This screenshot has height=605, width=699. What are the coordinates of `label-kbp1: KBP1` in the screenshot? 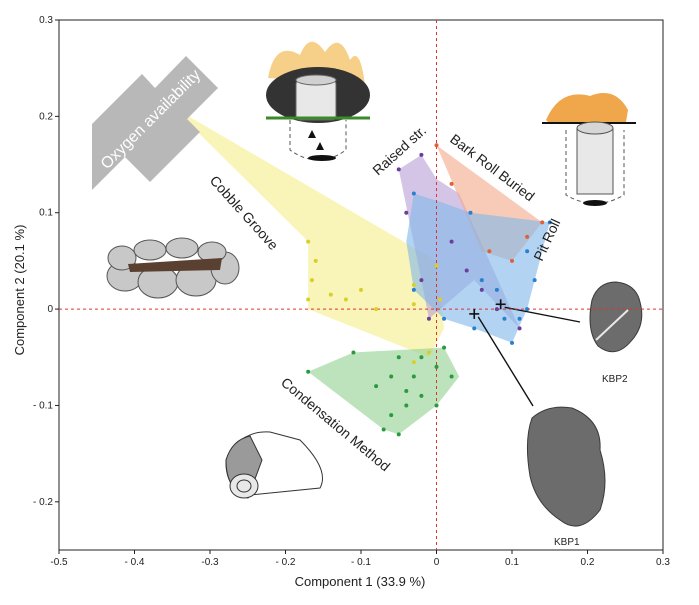 It's located at (567, 542).